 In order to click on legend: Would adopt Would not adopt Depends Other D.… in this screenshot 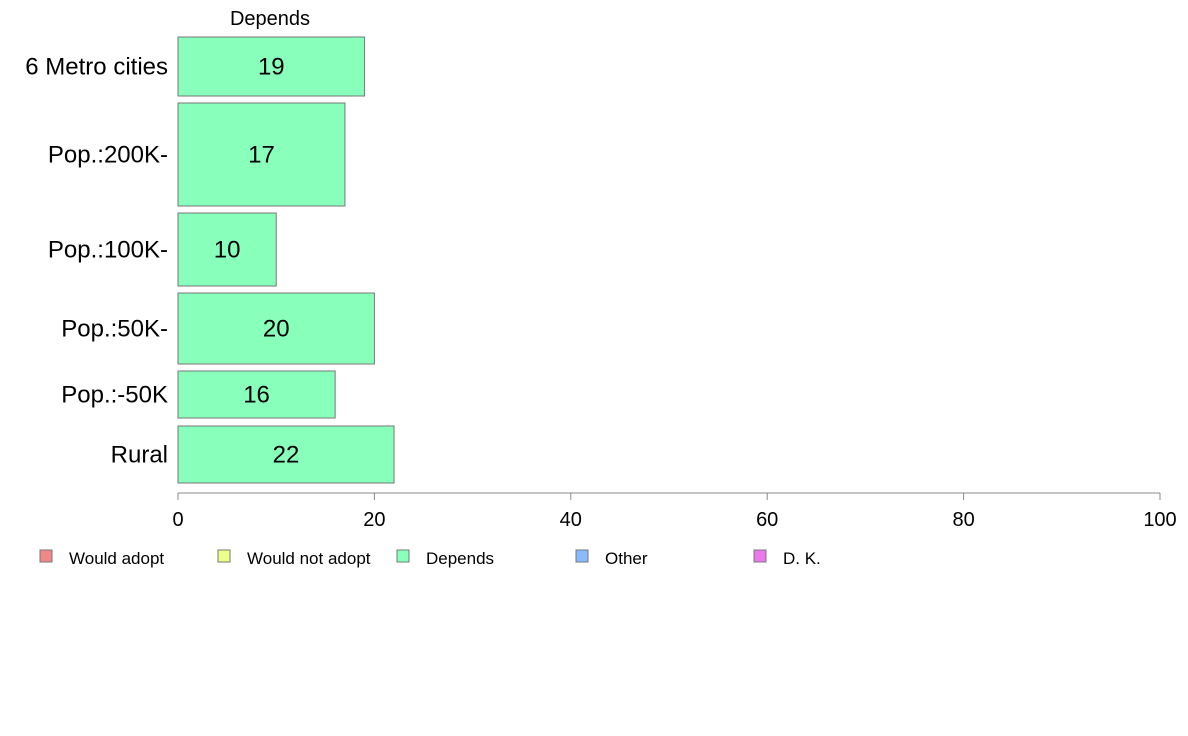, I will do `click(430, 558)`.